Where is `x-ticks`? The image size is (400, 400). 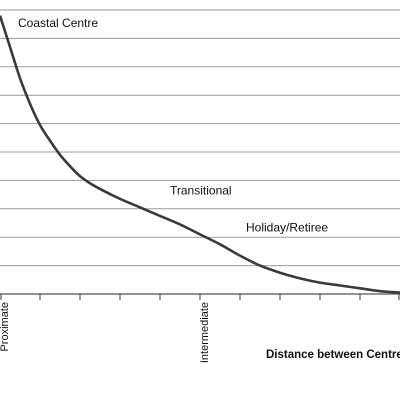
x-ticks is located at coordinates (200, 297).